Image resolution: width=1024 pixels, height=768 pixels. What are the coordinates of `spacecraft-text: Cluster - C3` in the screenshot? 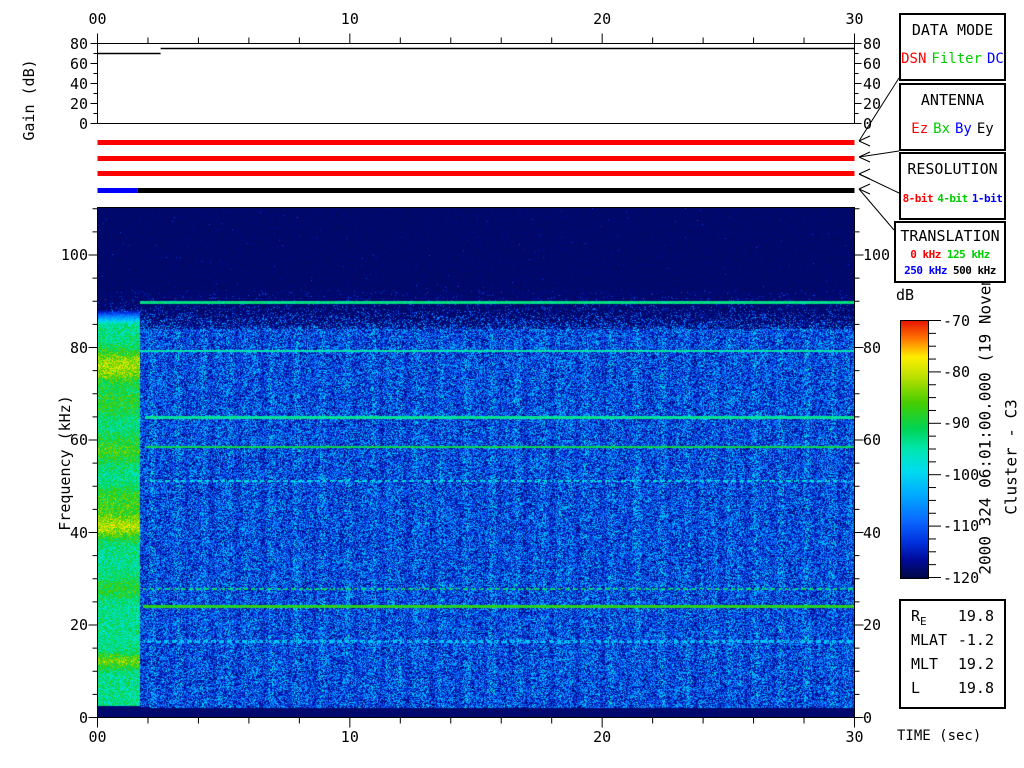 It's located at (1011, 457).